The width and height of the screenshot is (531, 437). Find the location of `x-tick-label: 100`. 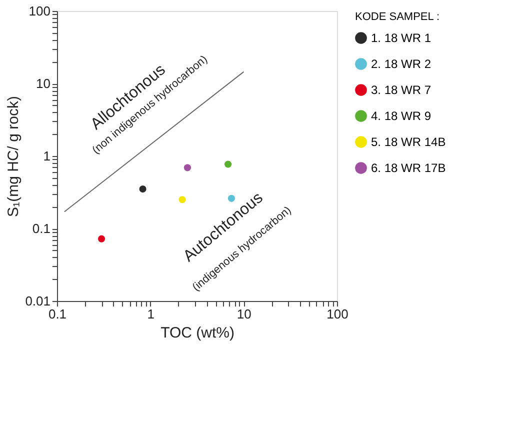

x-tick-label: 100 is located at coordinates (337, 314).